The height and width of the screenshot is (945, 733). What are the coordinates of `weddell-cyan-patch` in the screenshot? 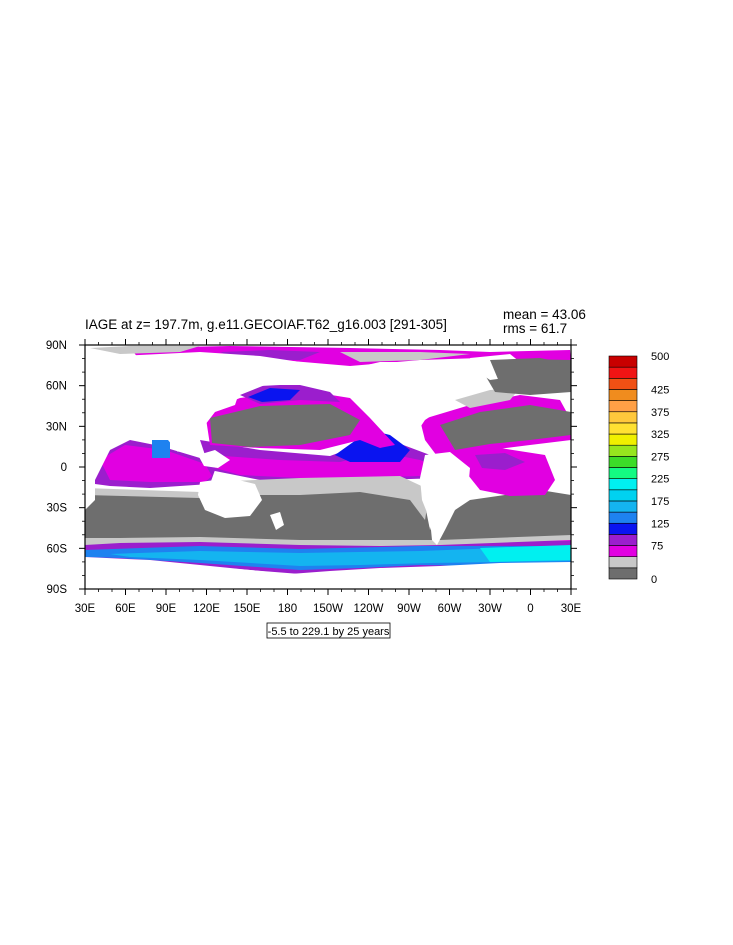 It's located at (525, 553).